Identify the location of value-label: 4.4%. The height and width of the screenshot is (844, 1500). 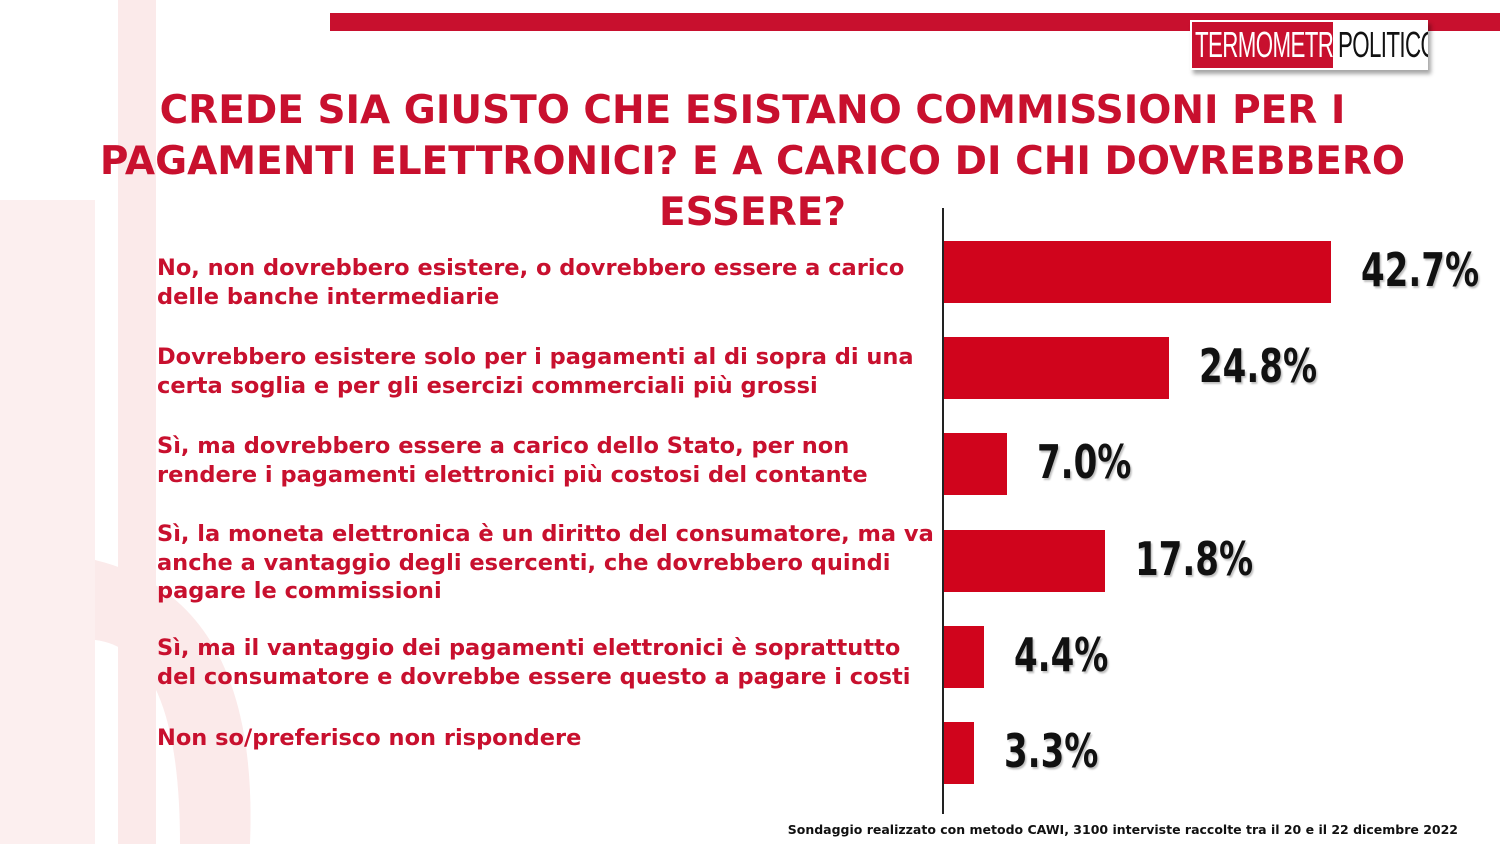
(1061, 654).